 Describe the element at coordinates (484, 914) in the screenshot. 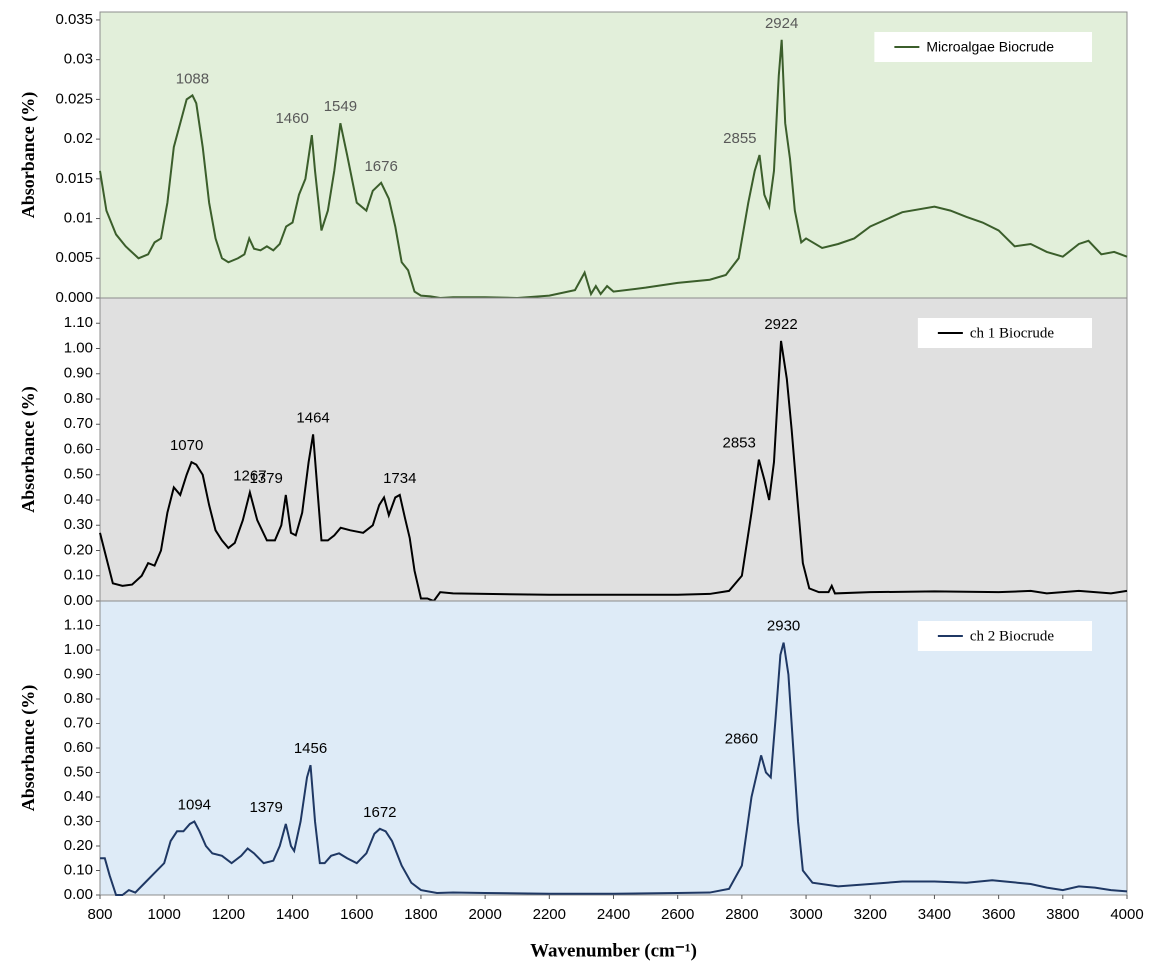

I see `x-tick-label: 2000` at that location.